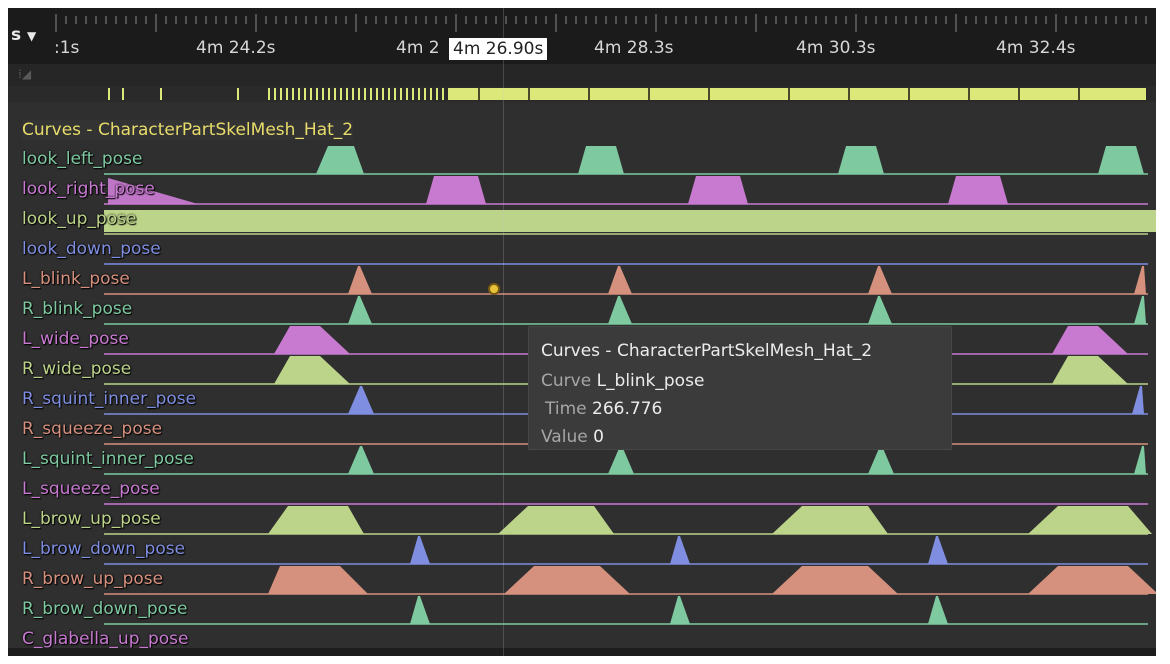  I want to click on tooltip-curve-value: L_blink_pose, so click(650, 381).